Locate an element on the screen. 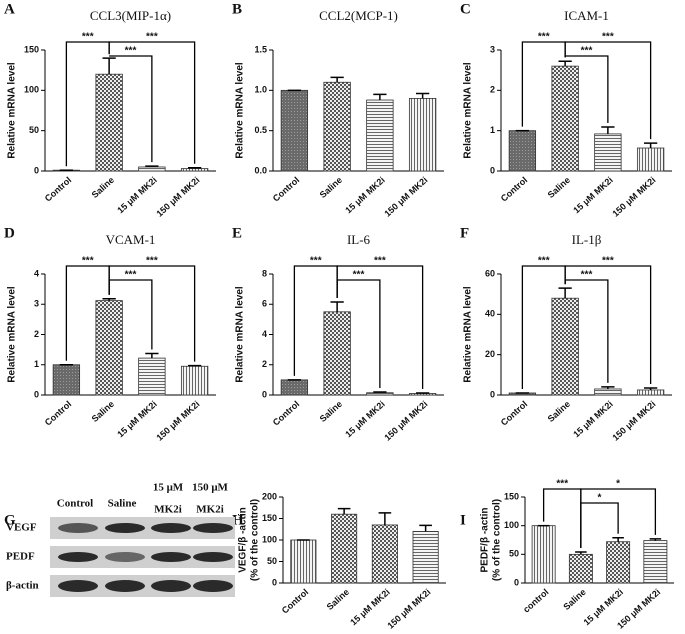 This screenshot has width=685, height=634. chart-title: IL-1β is located at coordinates (587, 239).